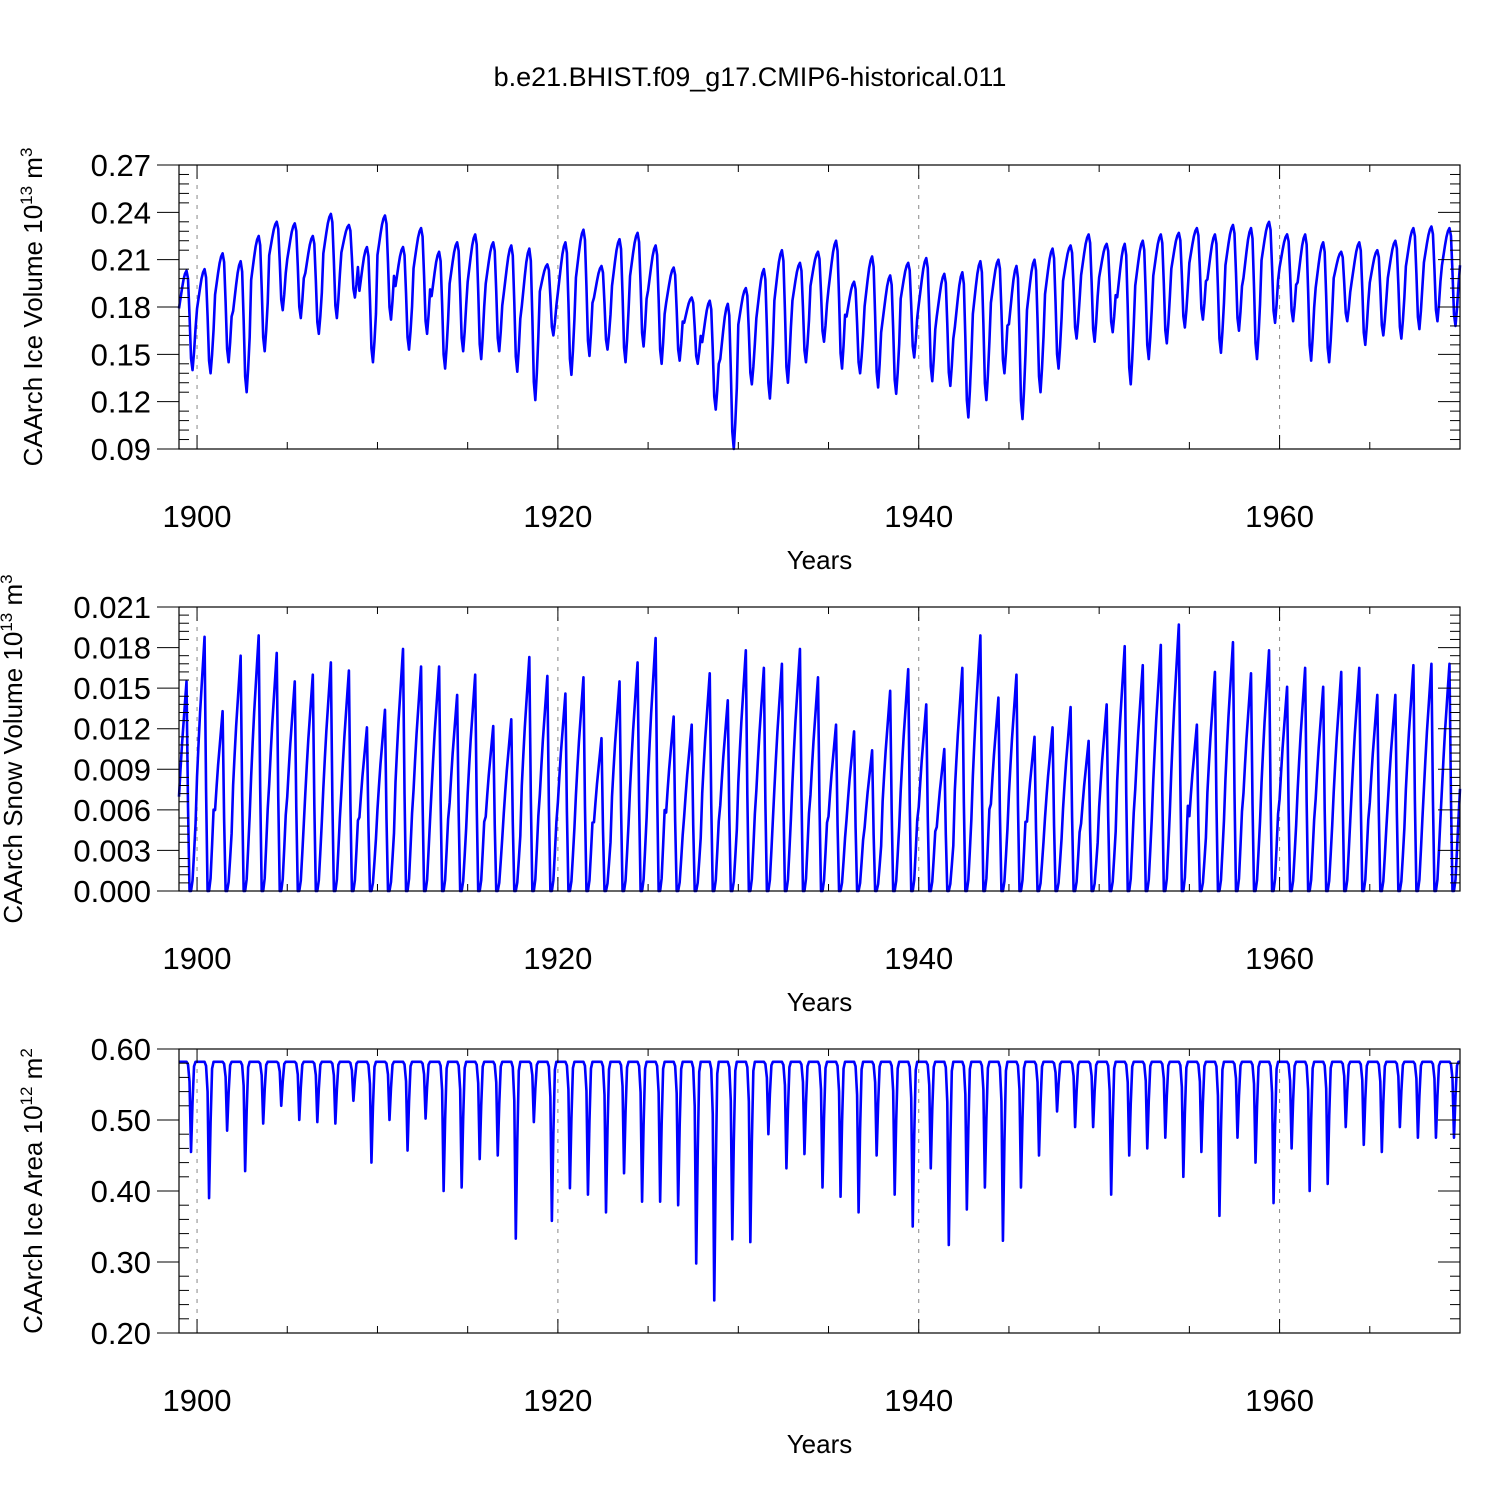  I want to click on y-tick-label: 0.000, so click(112, 891).